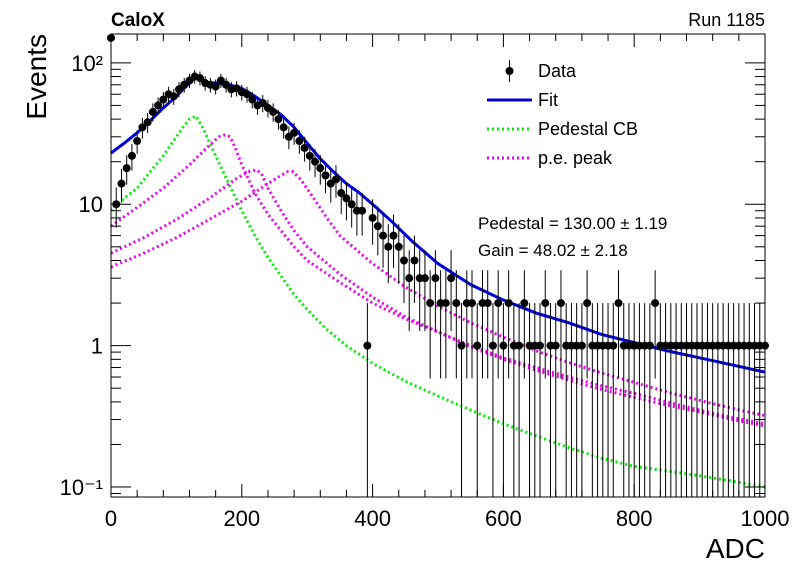 The width and height of the screenshot is (796, 577). Describe the element at coordinates (735, 548) in the screenshot. I see `x-axis-label: ADC` at that location.